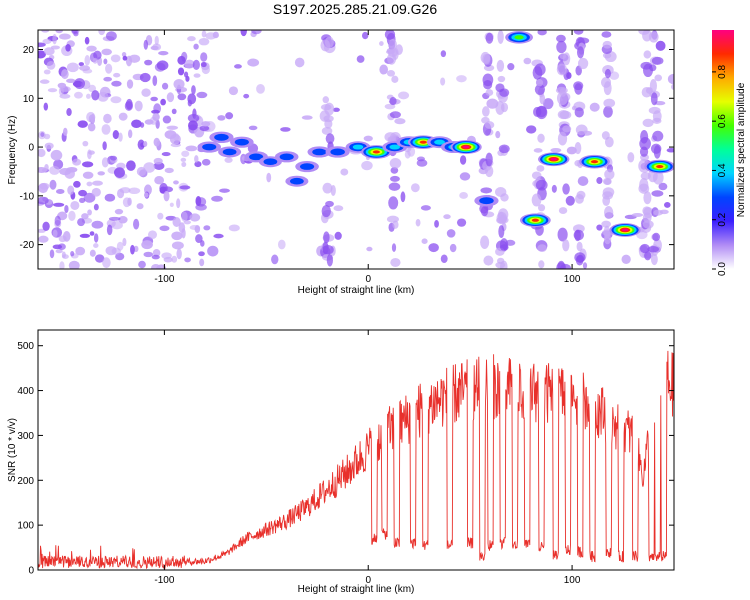  I want to click on spectral-feature, so click(209, 147).